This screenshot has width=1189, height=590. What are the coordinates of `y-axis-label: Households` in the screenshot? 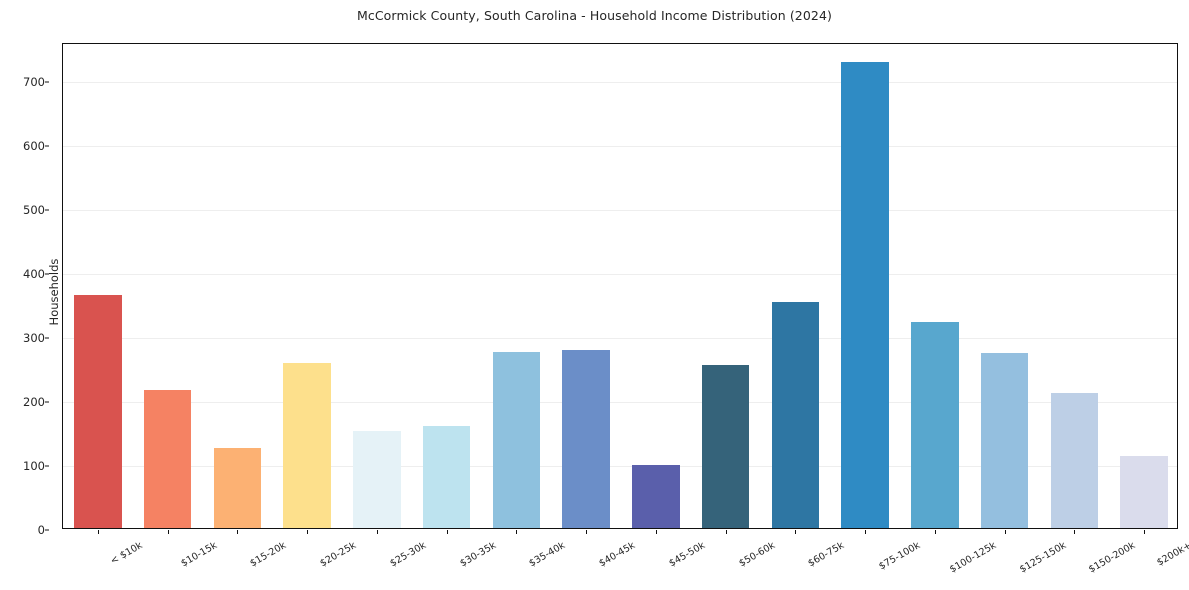 It's located at (54, 292).